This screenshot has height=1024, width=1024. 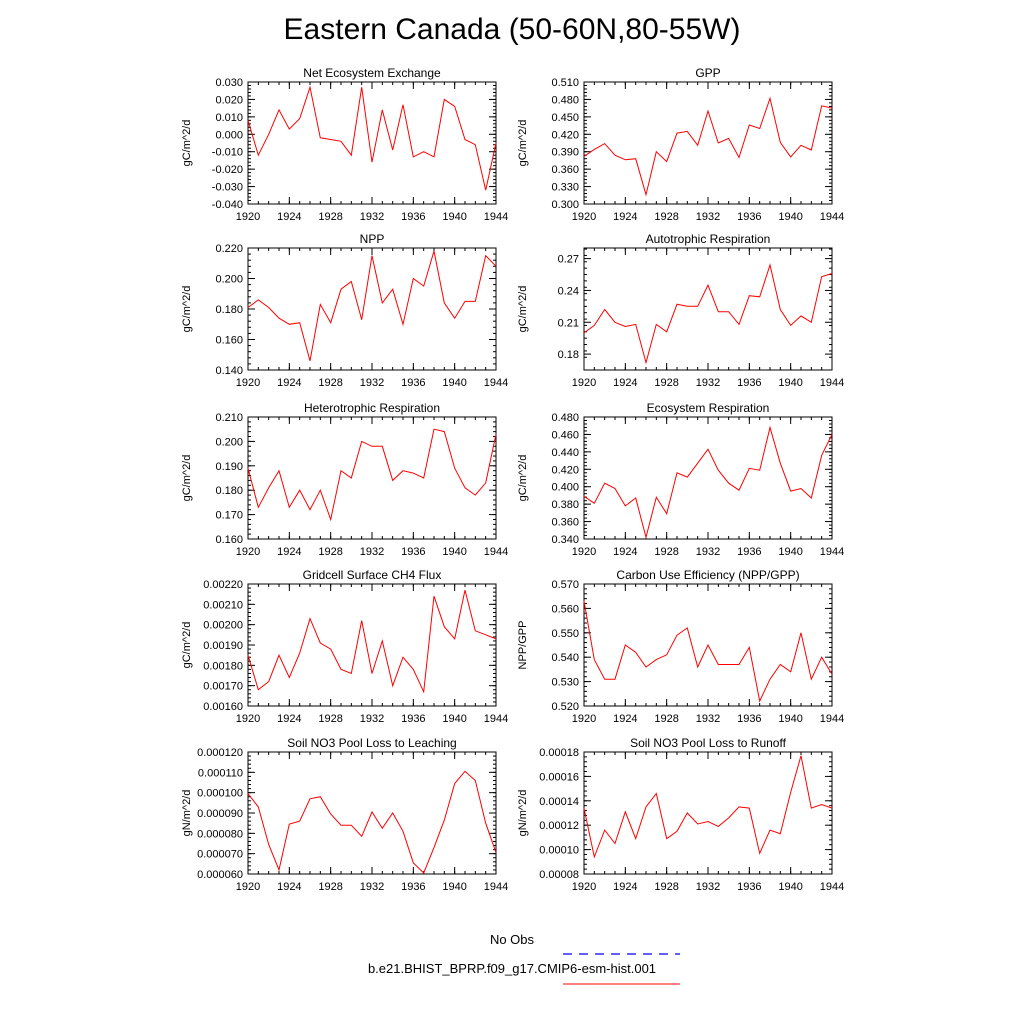 I want to click on y-tick-label: -0.020, so click(x=227, y=170).